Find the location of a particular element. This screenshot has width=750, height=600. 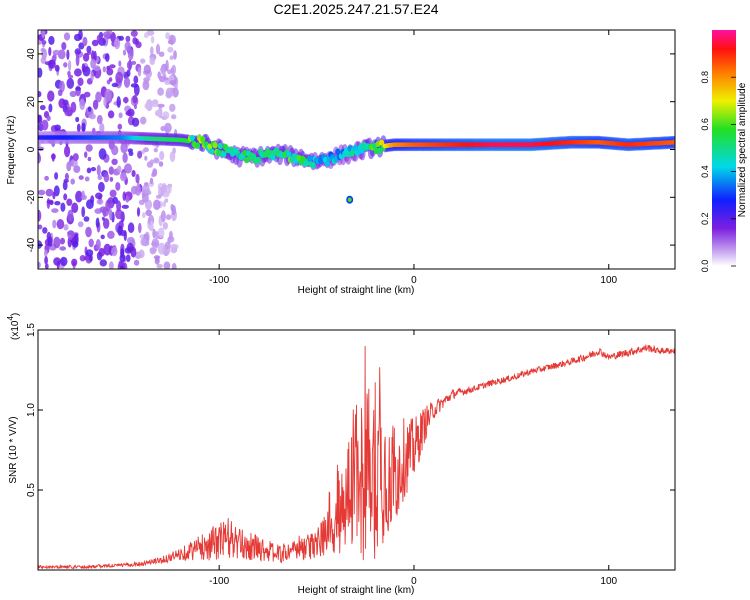

spectrogram-xlabel: Height of straight line (km) is located at coordinates (356, 290).